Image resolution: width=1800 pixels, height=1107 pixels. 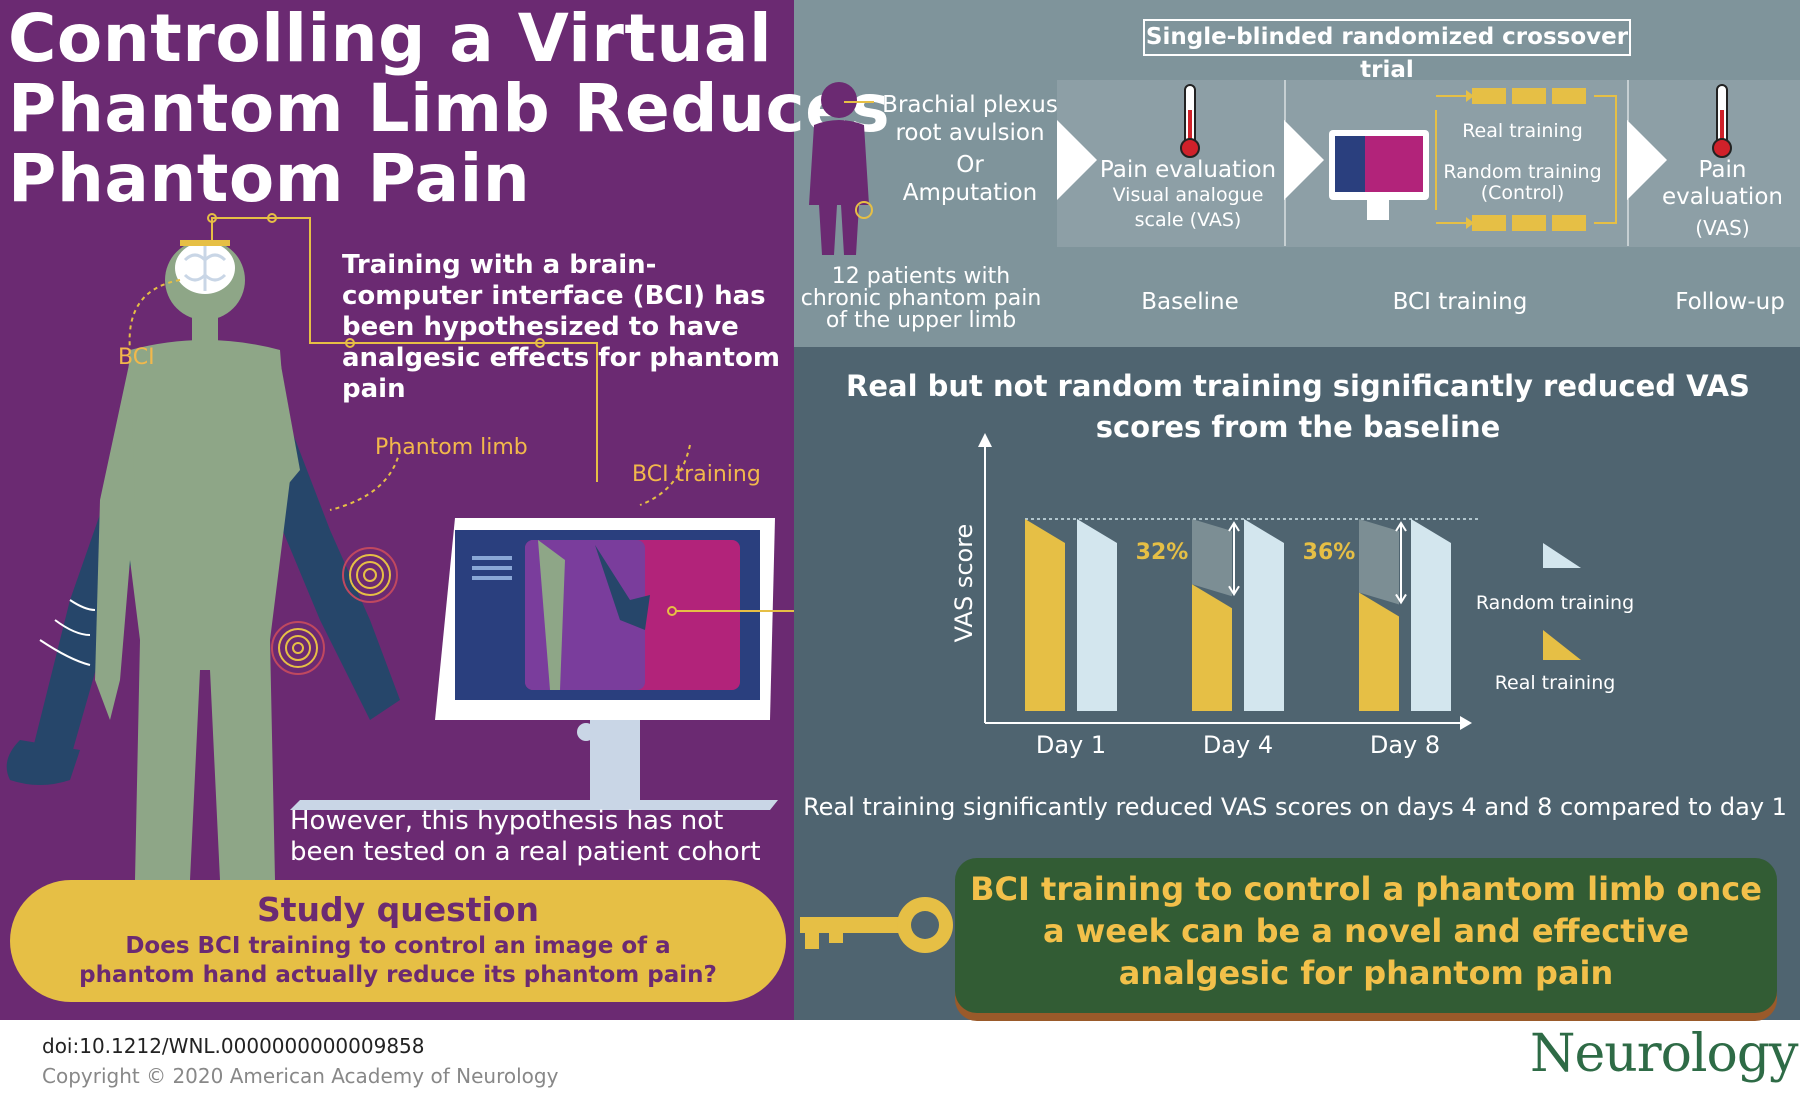 I want to click on pain-eval-scale: scale (VAS), so click(x=1188, y=220).